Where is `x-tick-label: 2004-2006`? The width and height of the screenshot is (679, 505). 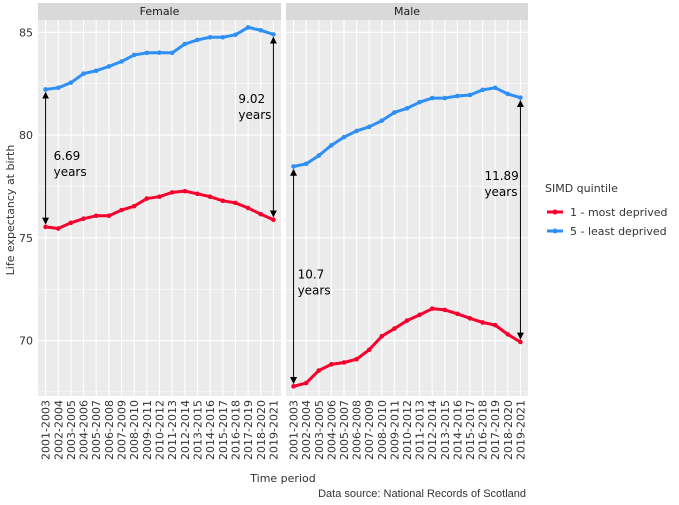
x-tick-label: 2004-2006 is located at coordinates (331, 430).